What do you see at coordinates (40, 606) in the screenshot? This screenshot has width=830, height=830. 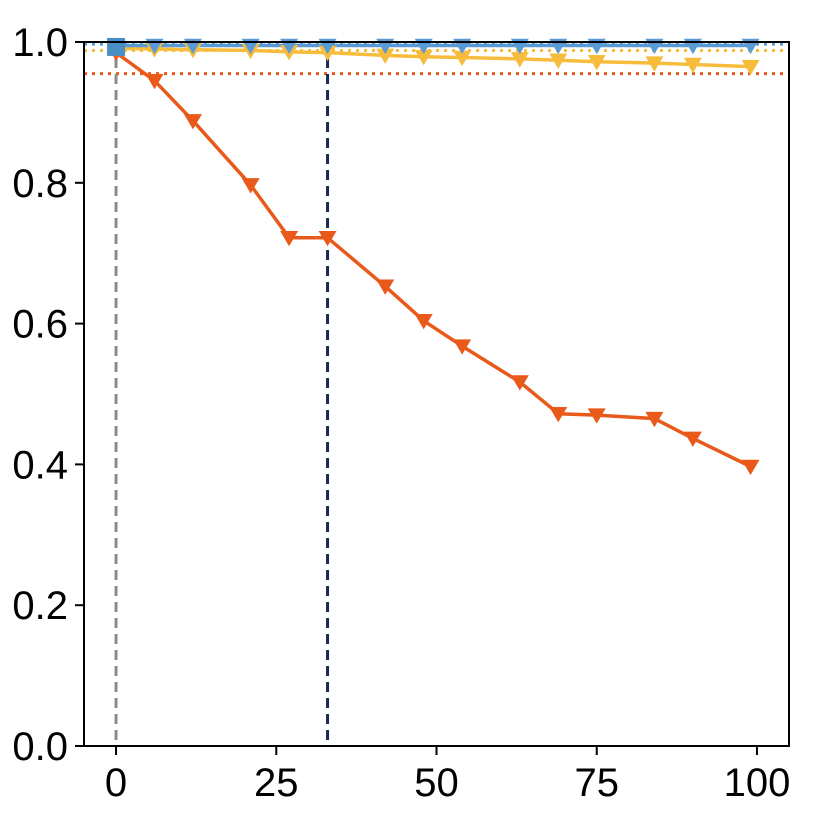 I see `y-tick-label: 0.2` at bounding box center [40, 606].